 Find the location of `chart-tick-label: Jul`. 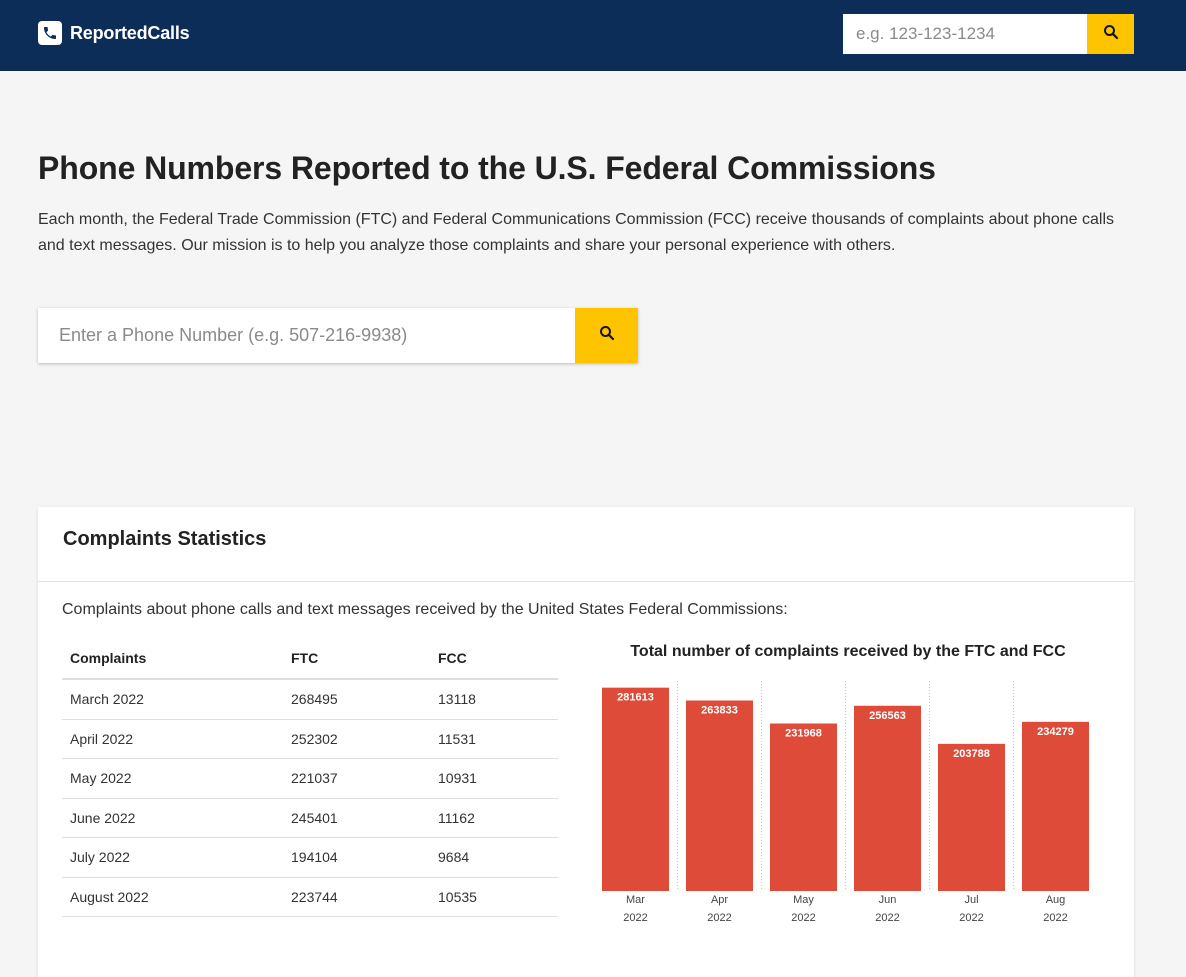

chart-tick-label: Jul is located at coordinates (971, 900).